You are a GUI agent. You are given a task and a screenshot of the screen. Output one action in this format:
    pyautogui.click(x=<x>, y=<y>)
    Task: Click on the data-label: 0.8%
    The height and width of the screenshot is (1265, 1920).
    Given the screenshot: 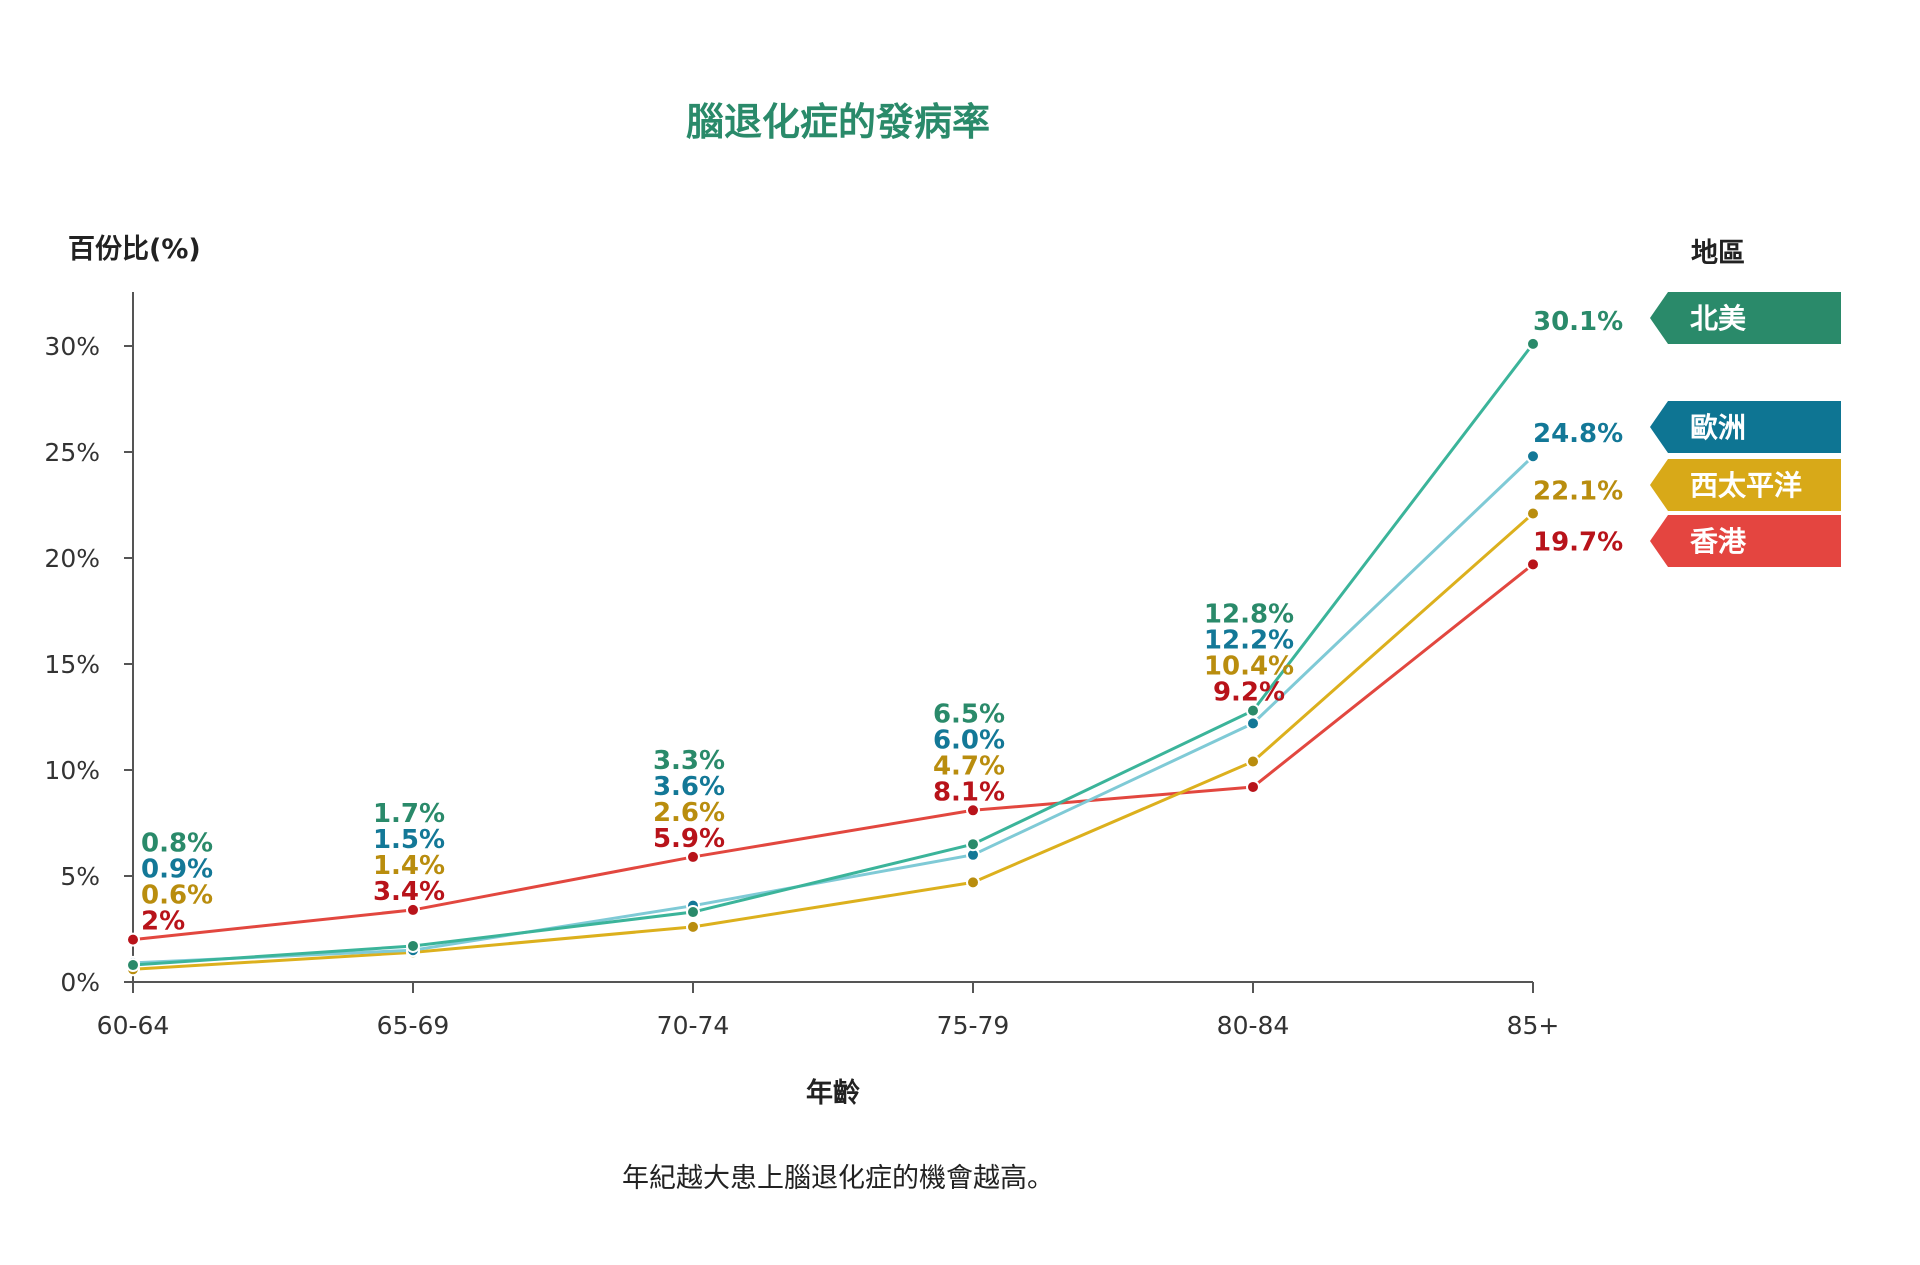 What is the action you would take?
    pyautogui.click(x=177, y=844)
    